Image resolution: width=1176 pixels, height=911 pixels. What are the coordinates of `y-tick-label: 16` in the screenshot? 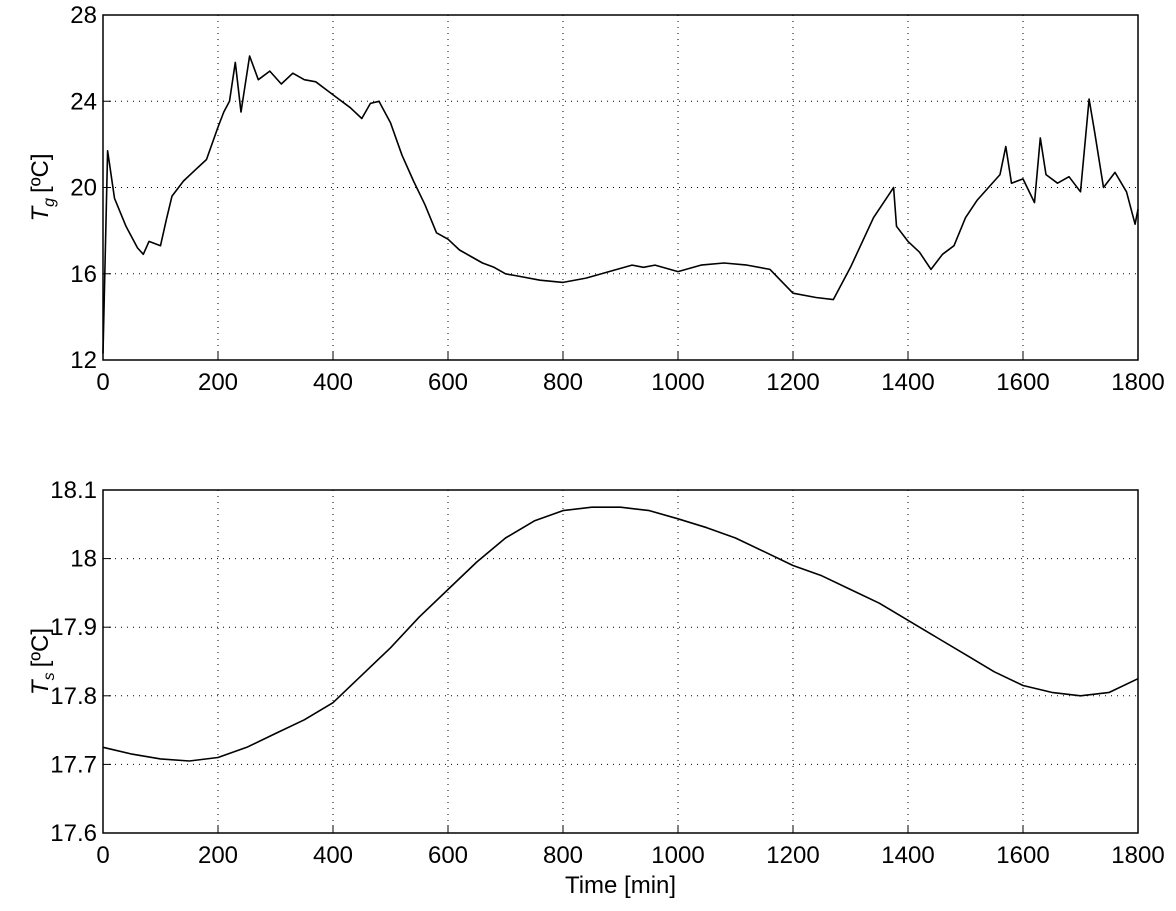 It's located at (83, 274).